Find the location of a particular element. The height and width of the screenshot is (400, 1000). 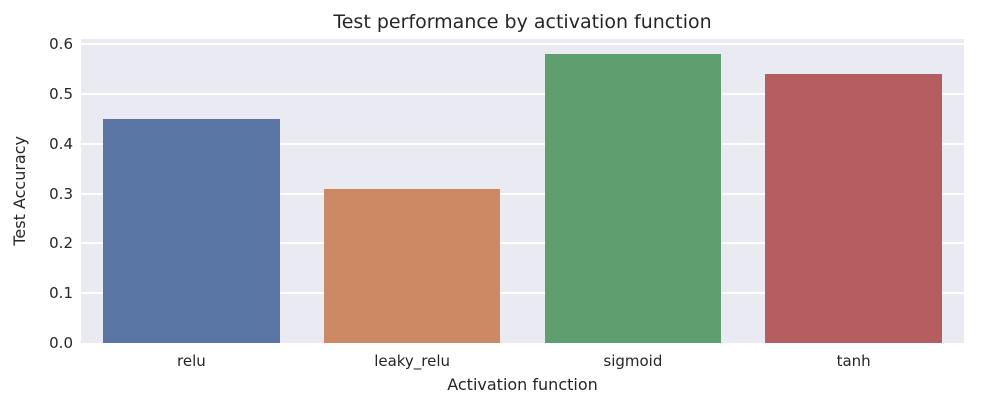

x-tick-label: tanh is located at coordinates (853, 361).